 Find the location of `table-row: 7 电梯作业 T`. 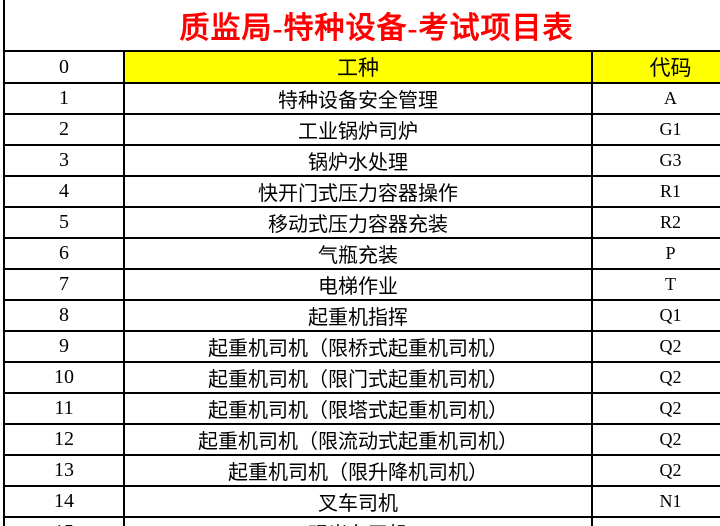

table-row: 7 电梯作业 T is located at coordinates (361, 284).